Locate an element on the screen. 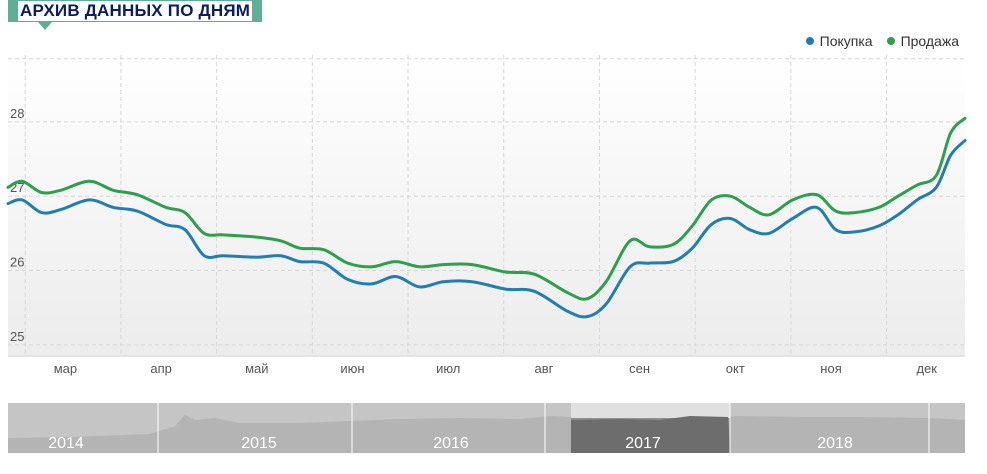 This screenshot has width=987, height=474. y-tick-label: 26 is located at coordinates (17, 262).